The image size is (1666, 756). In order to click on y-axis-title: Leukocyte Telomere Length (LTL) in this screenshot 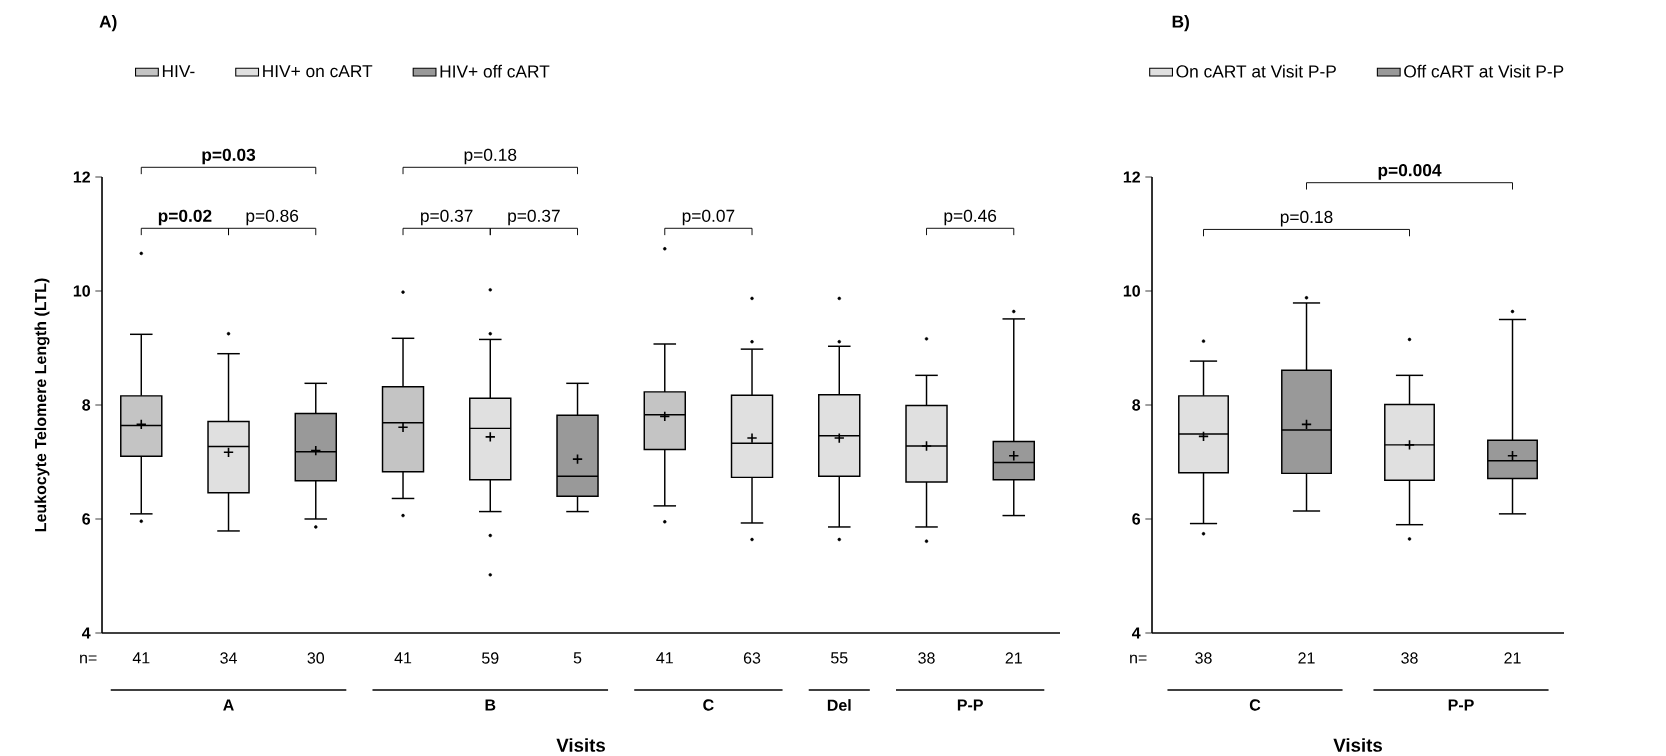, I will do `click(42, 405)`.